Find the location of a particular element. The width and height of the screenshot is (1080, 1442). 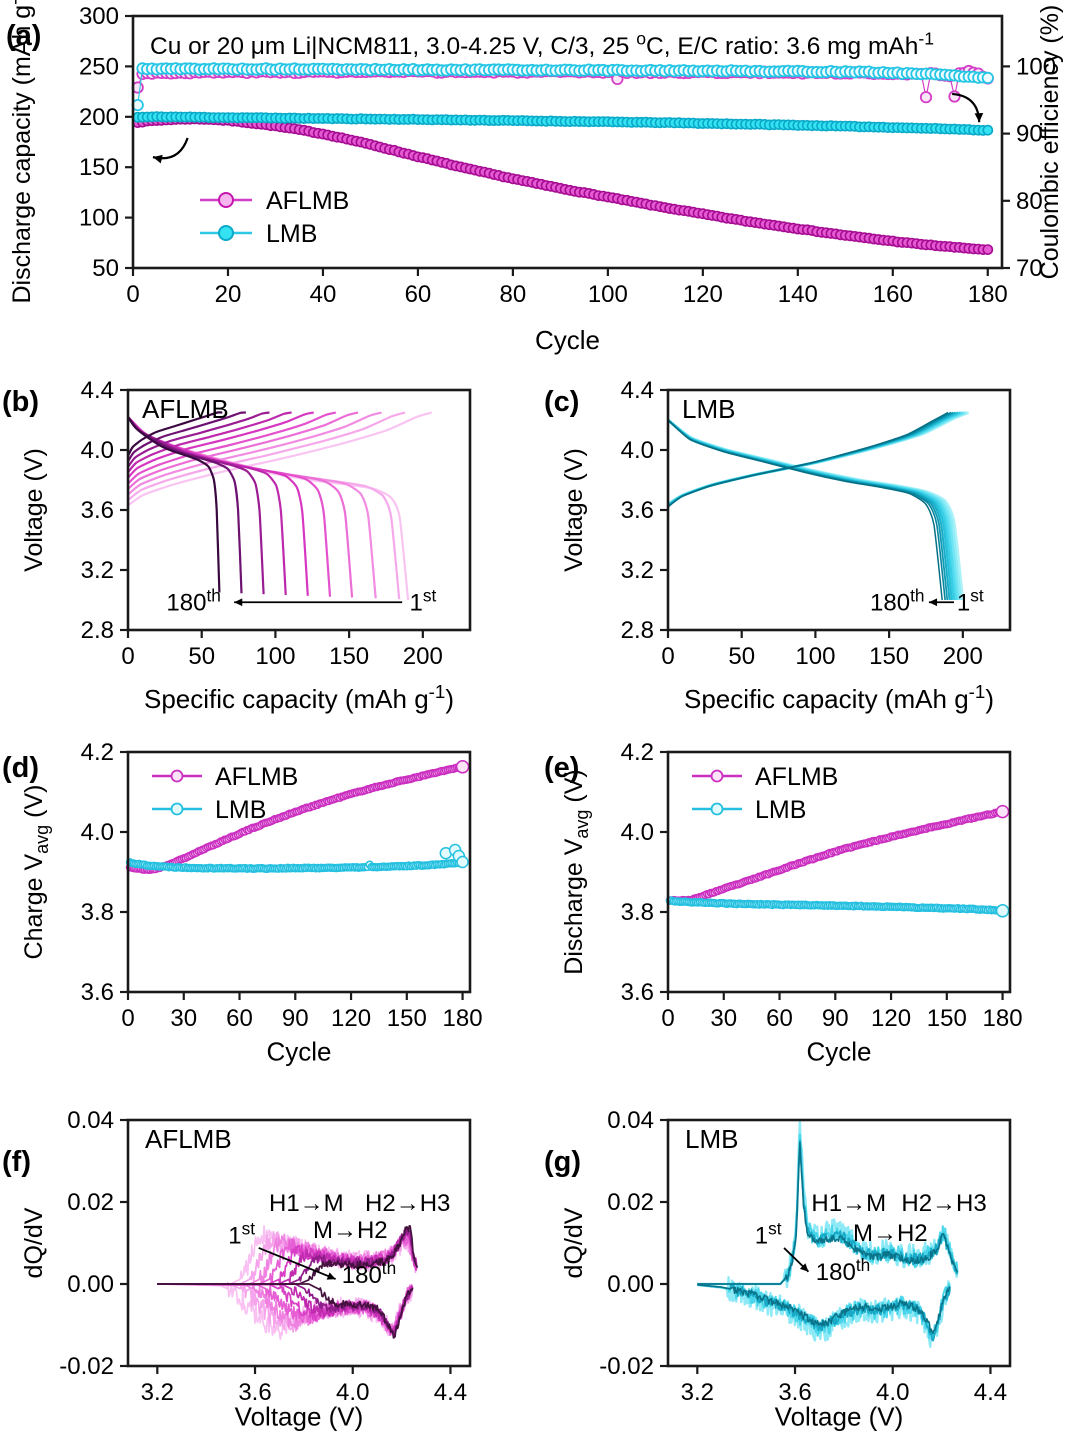

axes: 3.2 3.6 4.0 4.4 -0.02 0.00 0.02 0.04 is located at coordinates (265, 1256).